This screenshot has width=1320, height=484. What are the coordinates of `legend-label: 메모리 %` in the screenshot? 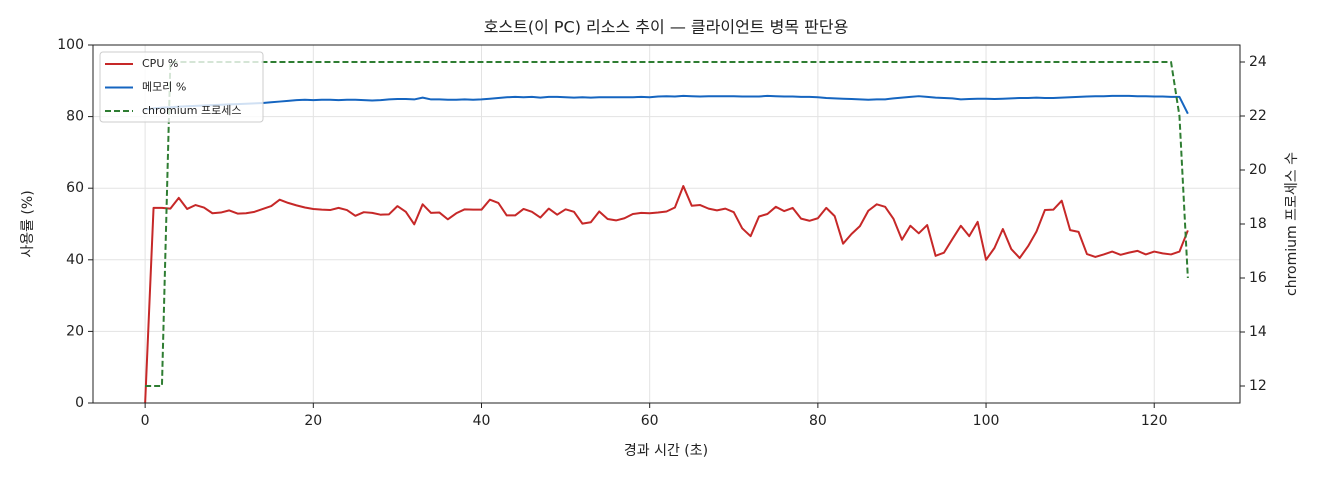 It's located at (164, 87).